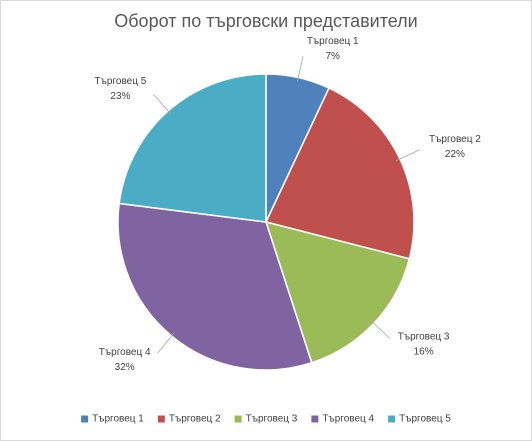 The width and height of the screenshot is (532, 441). Describe the element at coordinates (333, 41) in the screenshot. I see `data-label-name: Търговец 1` at that location.